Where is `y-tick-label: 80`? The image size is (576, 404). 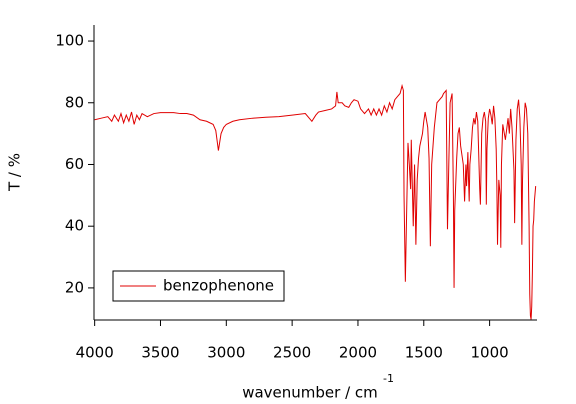 y-tick-label: 80 is located at coordinates (74, 102).